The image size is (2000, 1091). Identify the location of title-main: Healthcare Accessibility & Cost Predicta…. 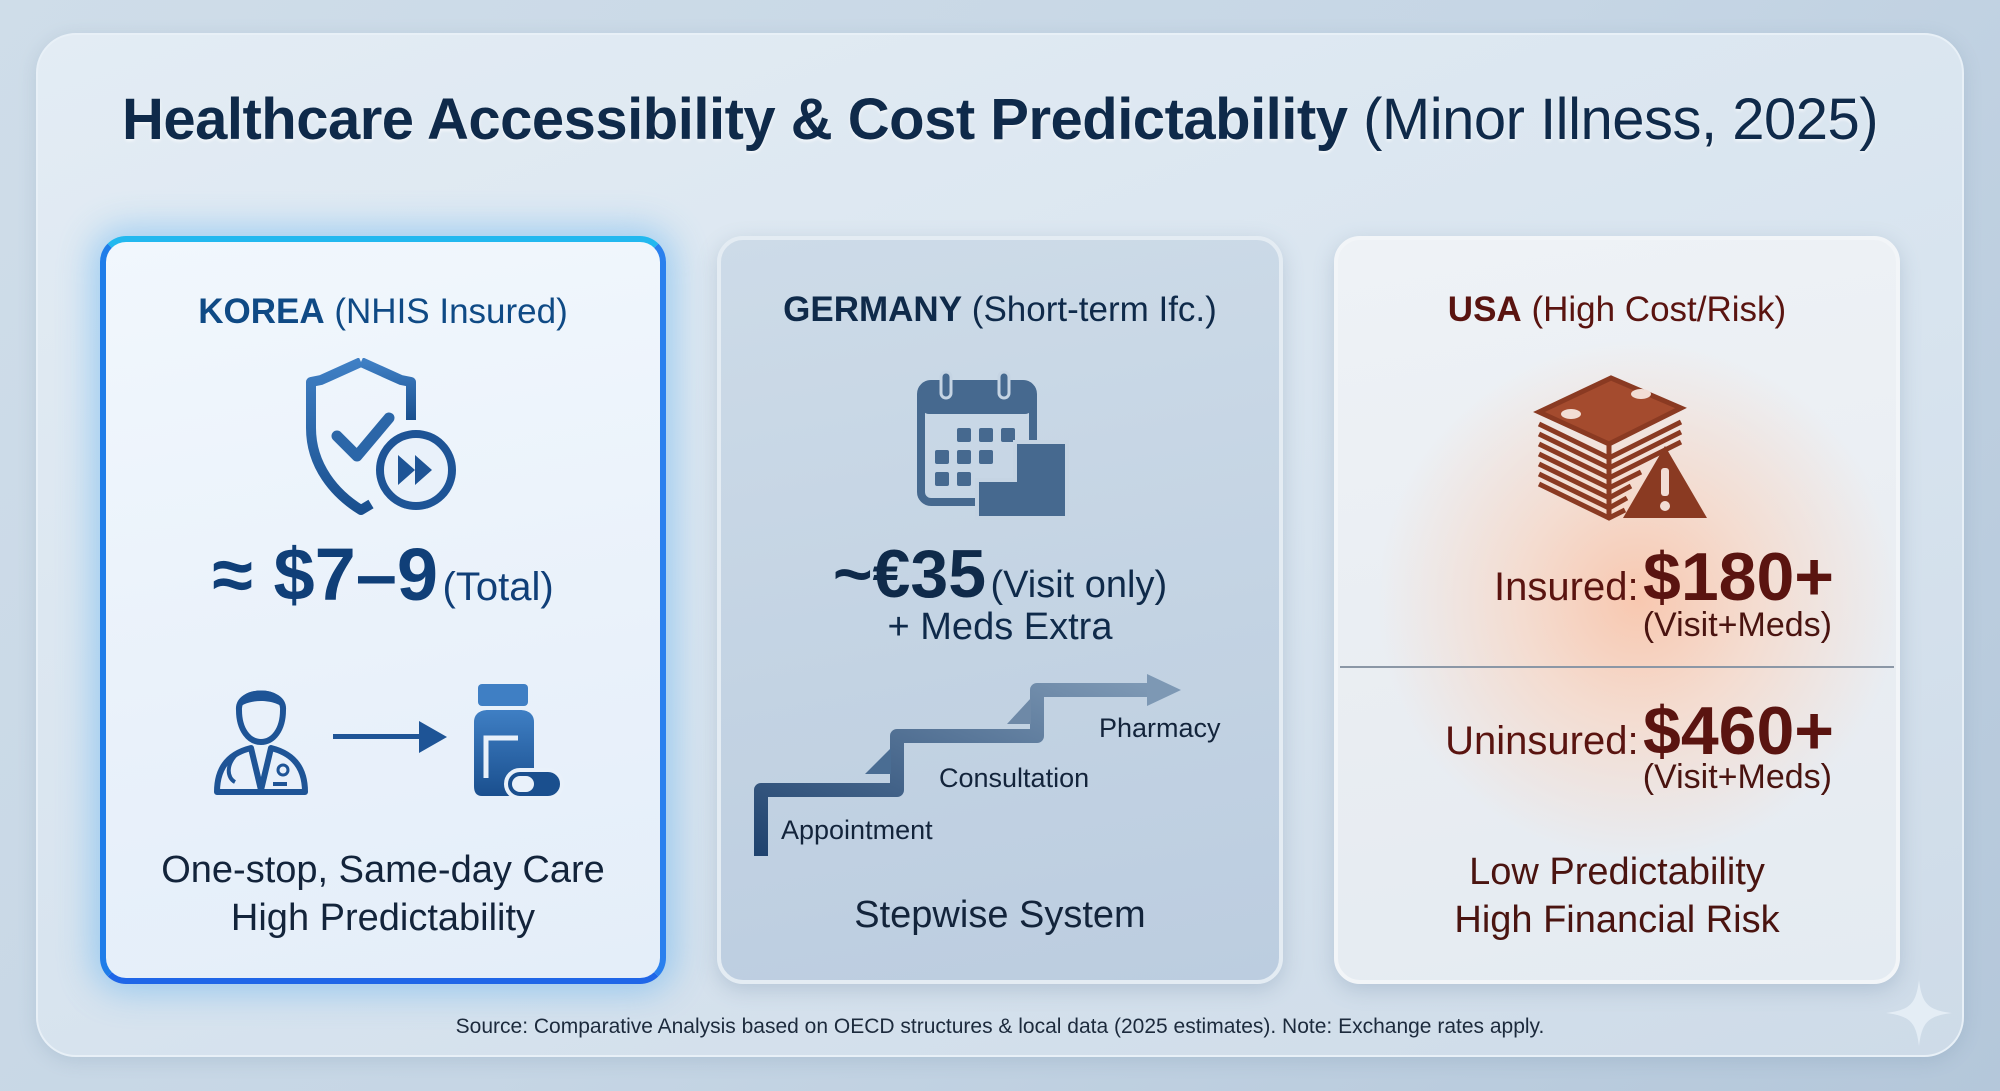
(734, 119).